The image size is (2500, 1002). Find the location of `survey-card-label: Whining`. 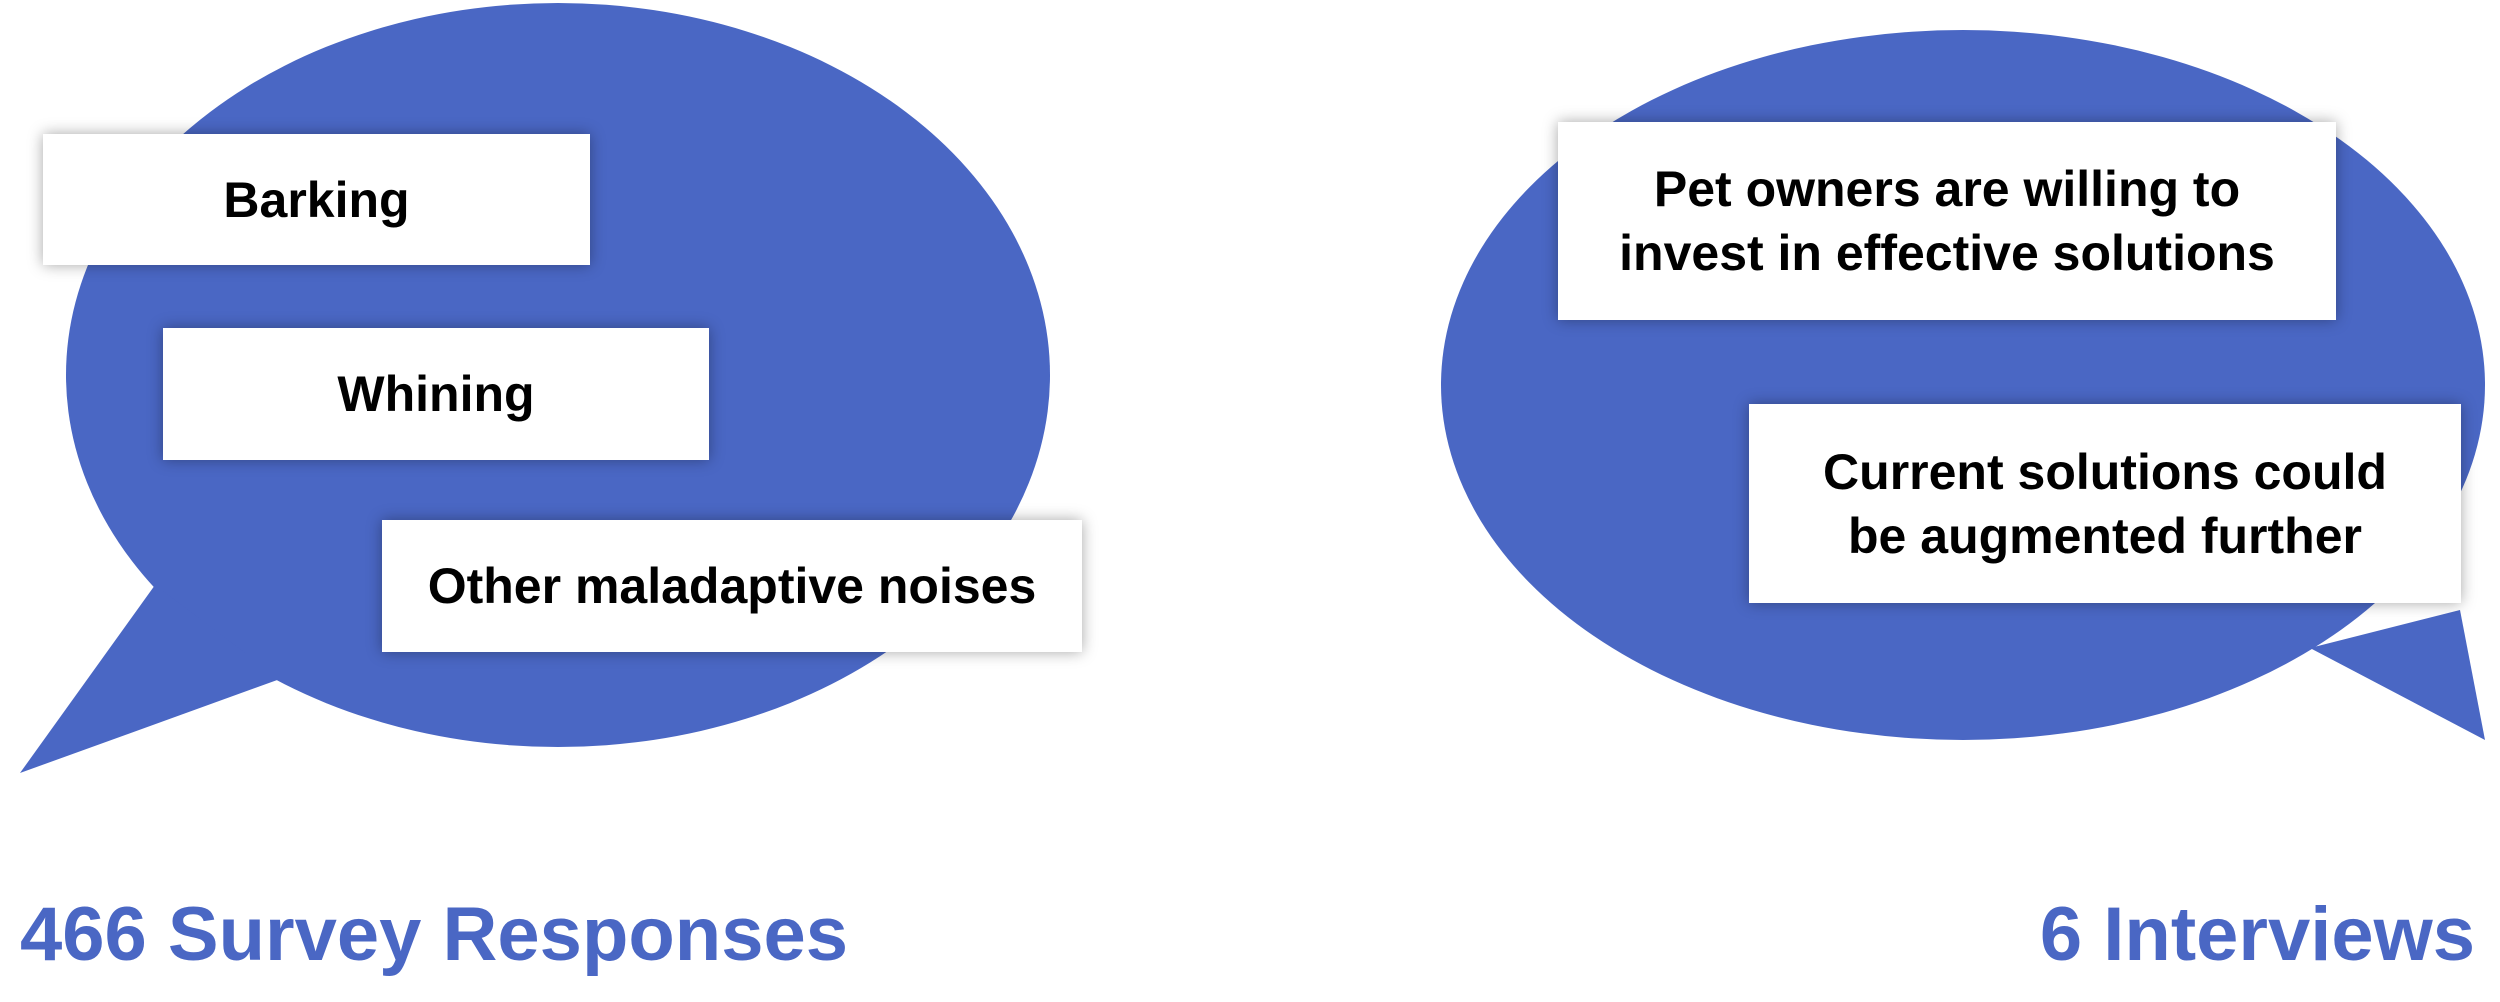

survey-card-label: Whining is located at coordinates (436, 394).